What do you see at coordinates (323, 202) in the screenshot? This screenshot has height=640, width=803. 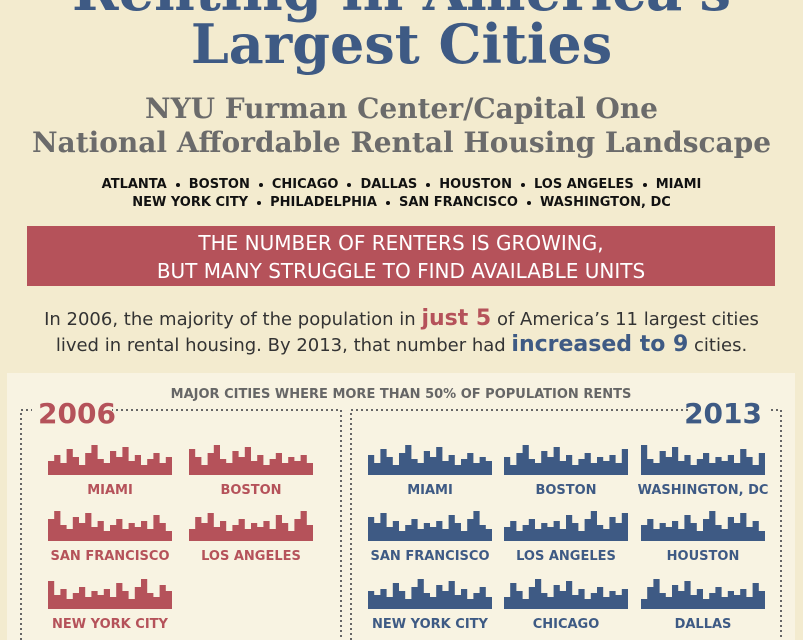 I see `city-name: PHILADELPHIA` at bounding box center [323, 202].